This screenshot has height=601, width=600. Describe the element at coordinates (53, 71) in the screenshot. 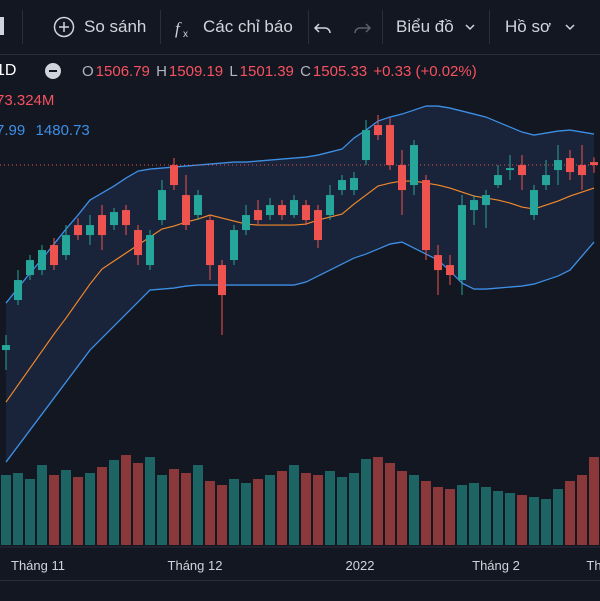

I see `collapse-button` at that location.